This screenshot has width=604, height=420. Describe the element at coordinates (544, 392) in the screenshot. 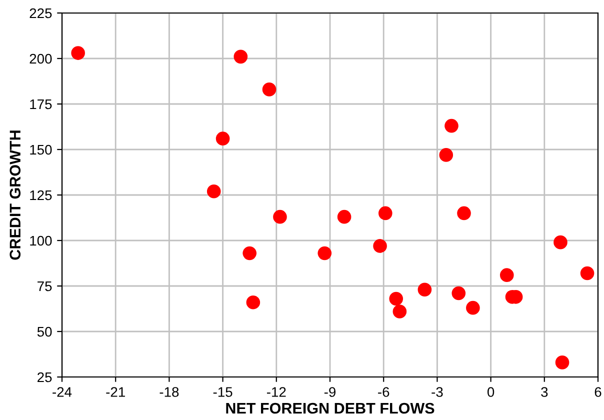

I see `x-tick-label: 3` at that location.